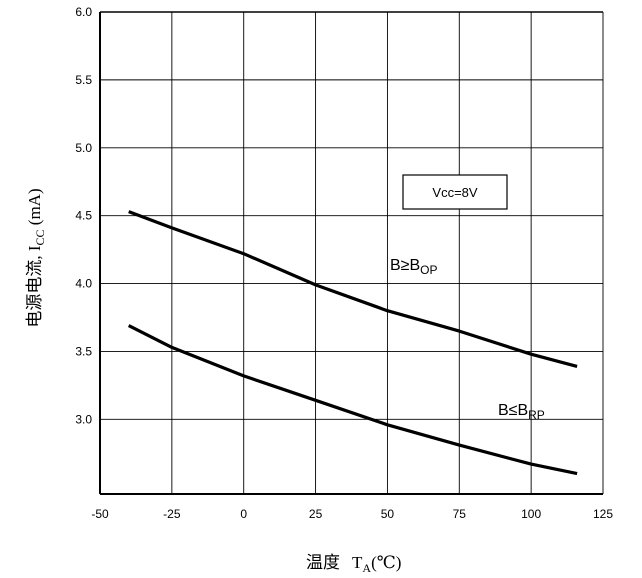 The height and width of the screenshot is (578, 642). I want to click on y-tick-labels: 3.0 3.5 4.0 4.5 5.0 5.5 6.0, so click(83, 215).